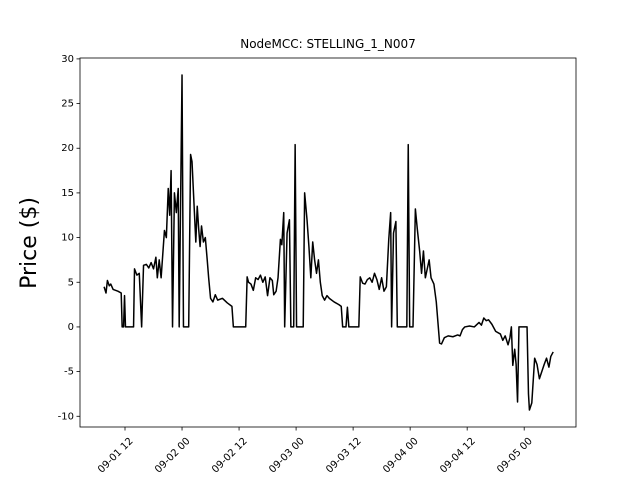 The height and width of the screenshot is (480, 640). What do you see at coordinates (328, 44) in the screenshot?
I see `chart-title: NodeMCC: STELLING_1_N007` at bounding box center [328, 44].